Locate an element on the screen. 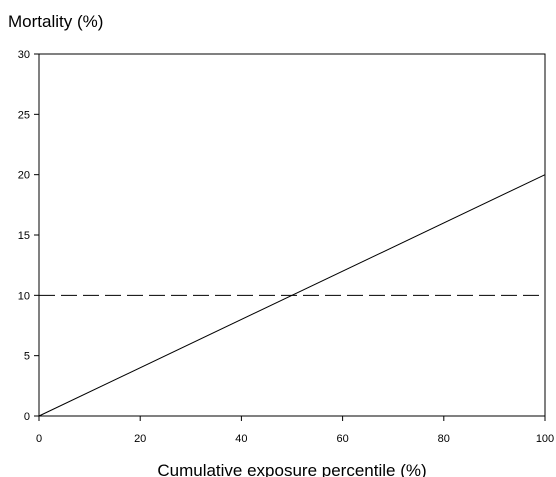 This screenshot has width=556, height=477. x-axis-label: Cumulative exposure percentile (%) is located at coordinates (291, 469).